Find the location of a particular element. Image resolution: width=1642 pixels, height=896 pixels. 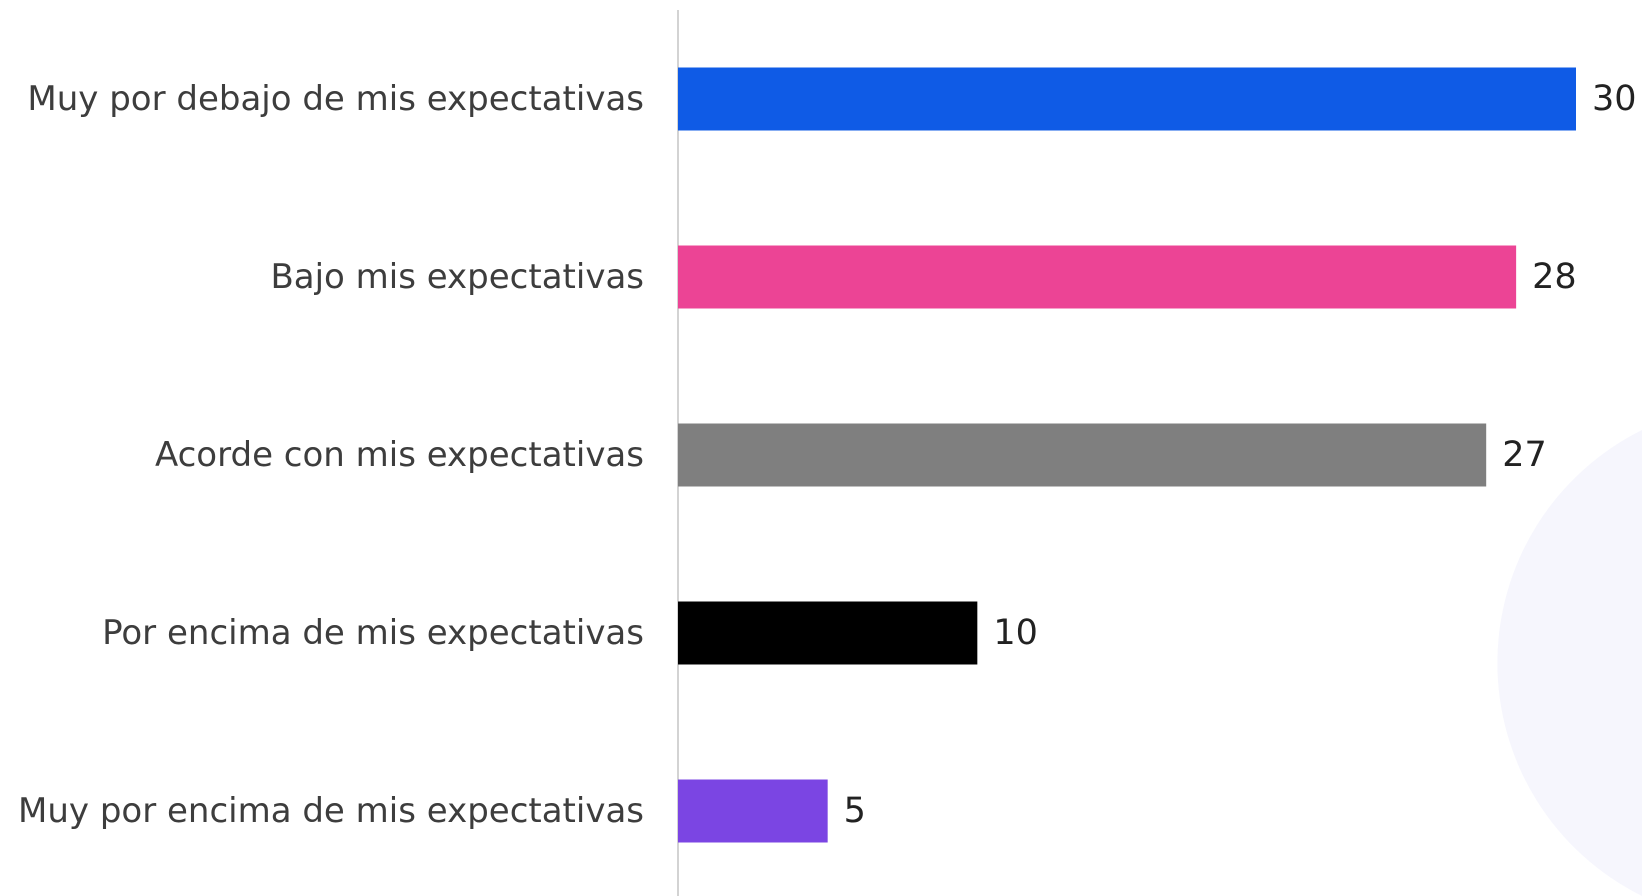

decorative-arc is located at coordinates (1569, 663).